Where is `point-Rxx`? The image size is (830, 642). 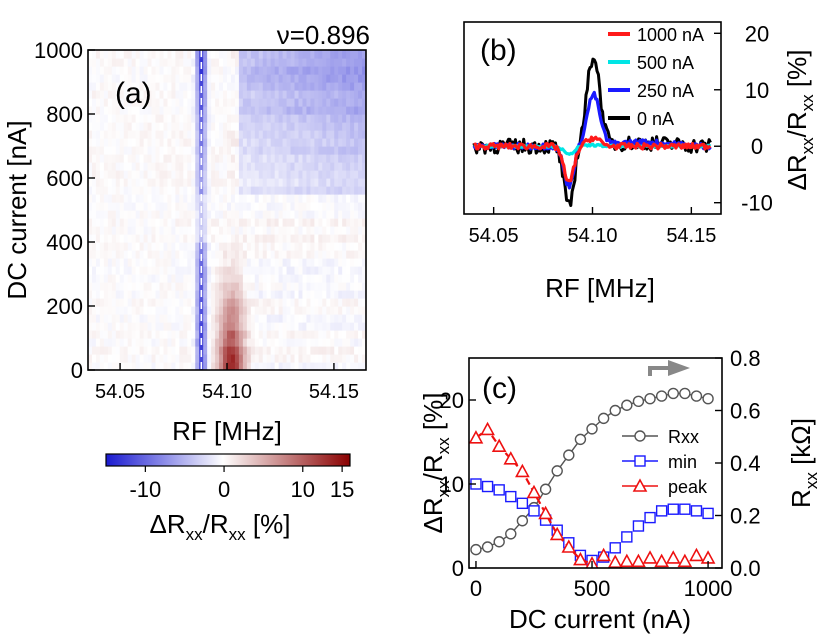 point-Rxx is located at coordinates (603, 418).